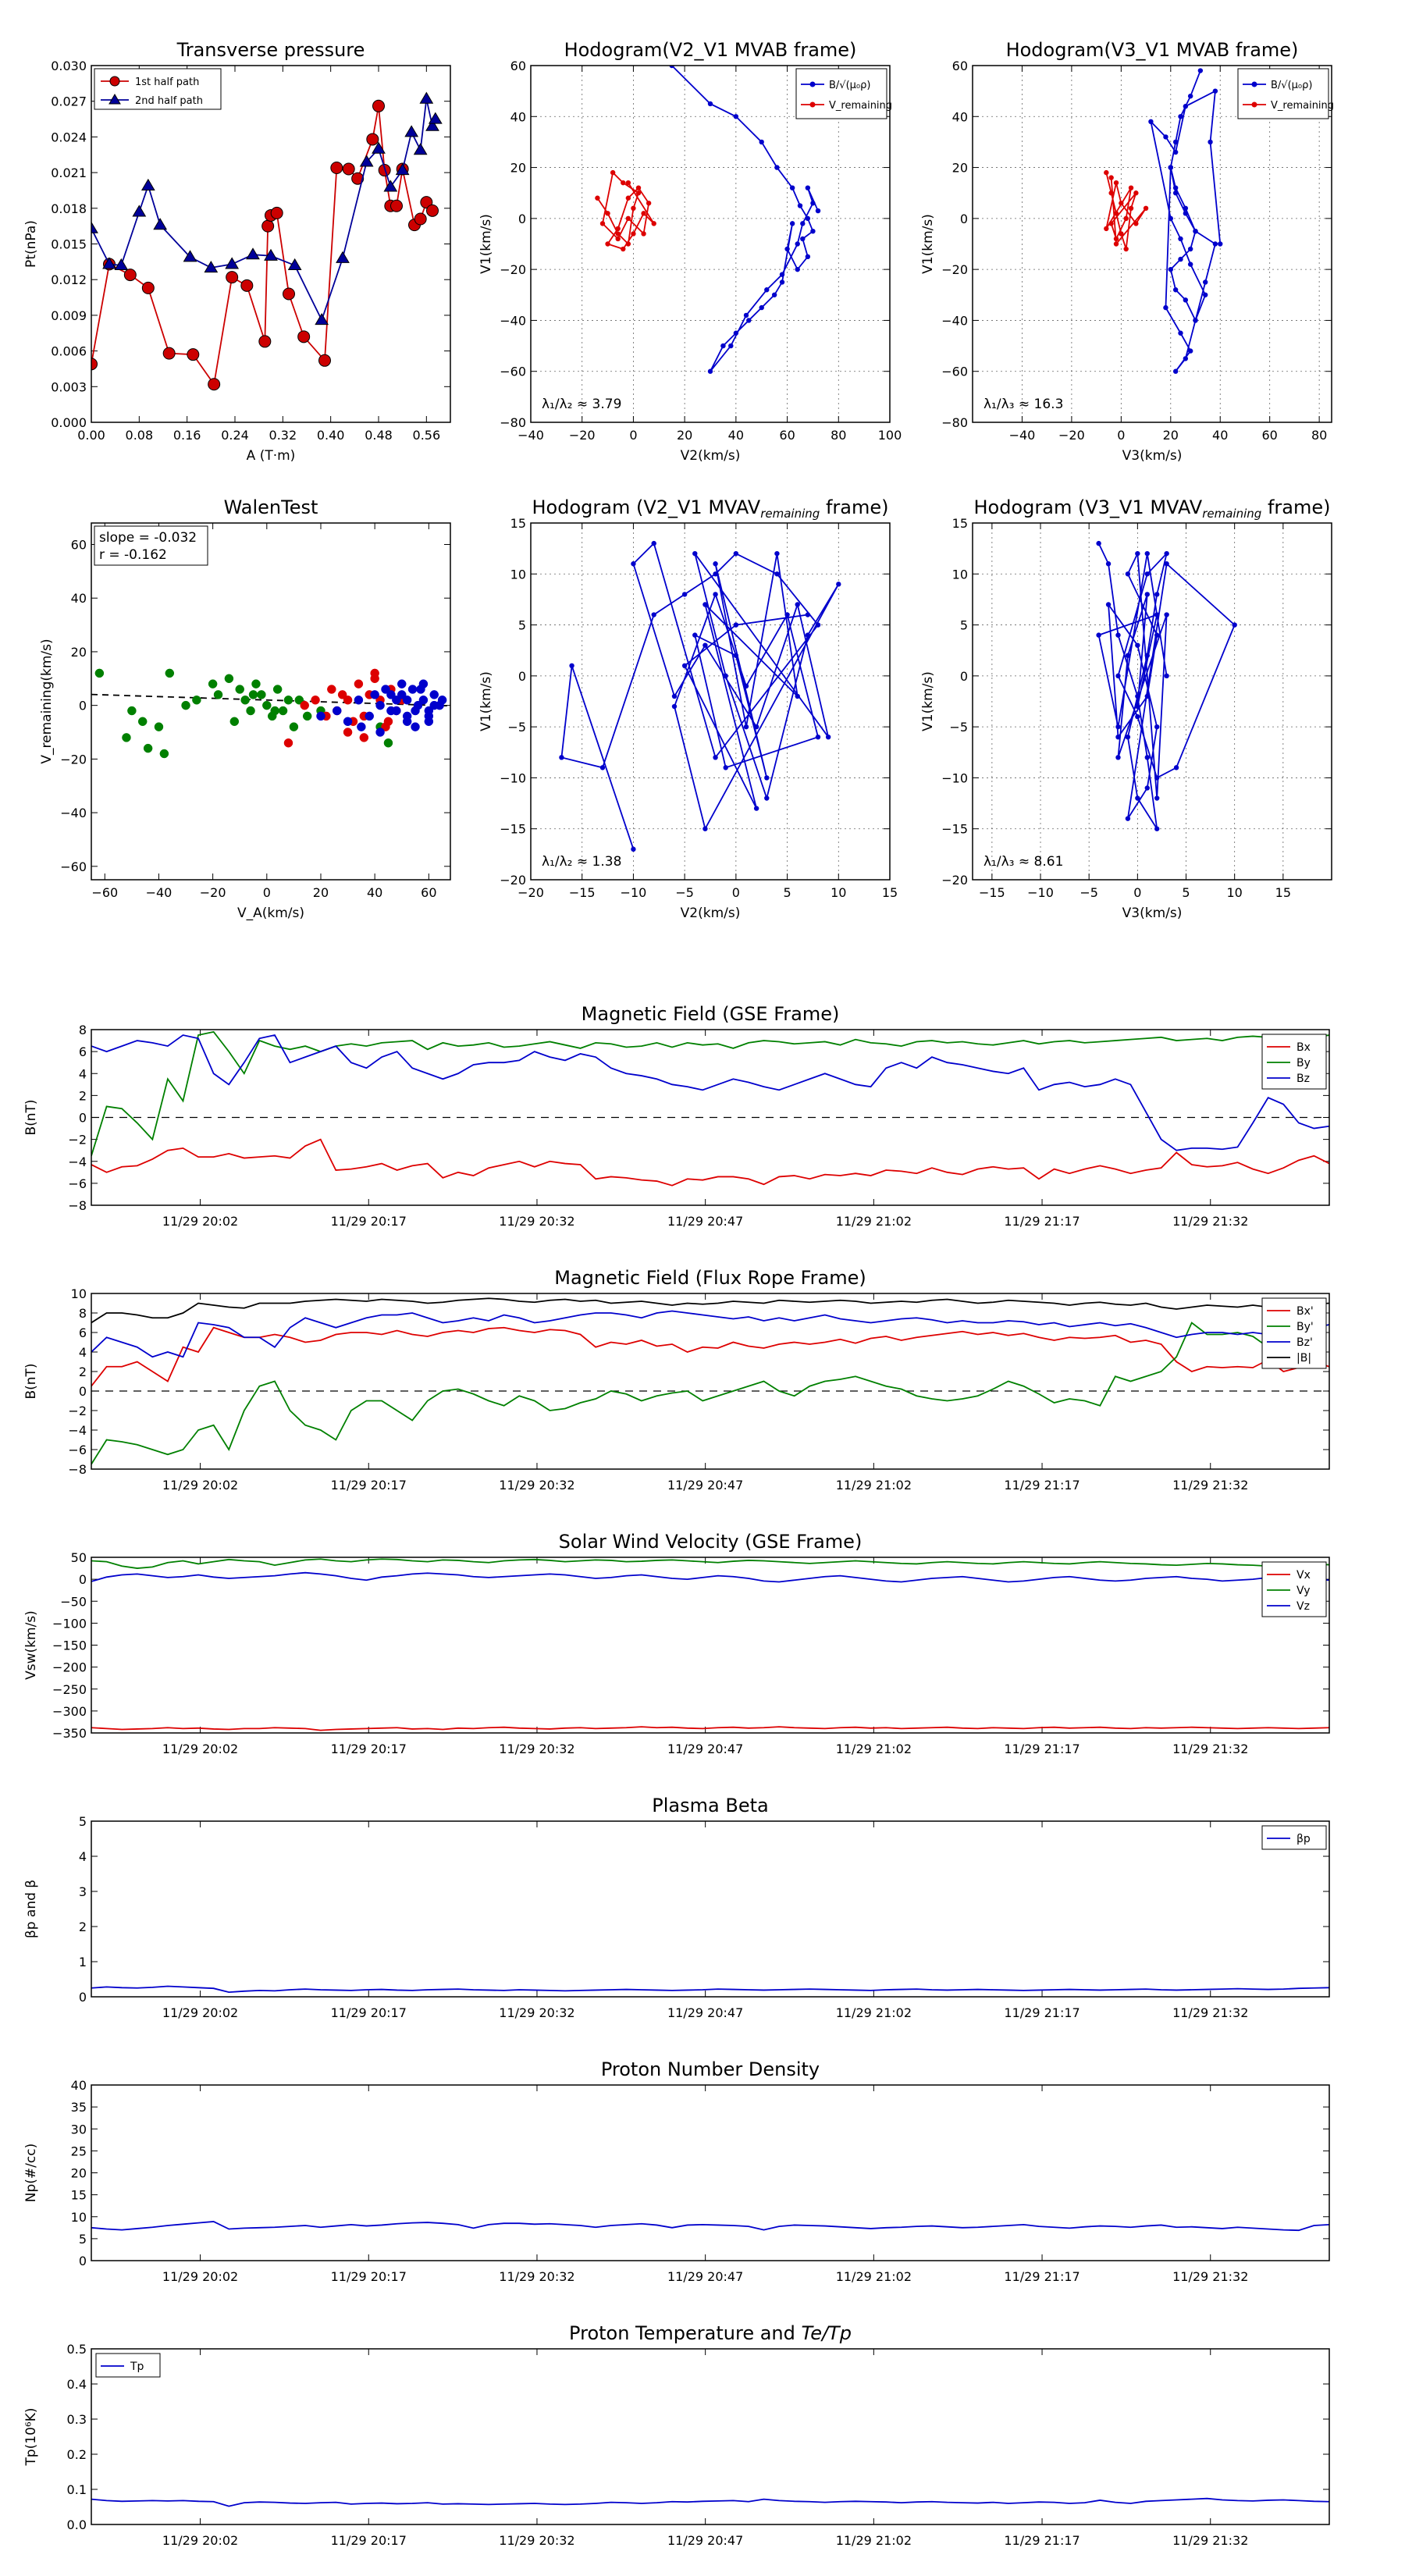 The height and width of the screenshot is (2576, 1405). What do you see at coordinates (270, 913) in the screenshot?
I see `x-axis-label: V_A(km/s)` at bounding box center [270, 913].